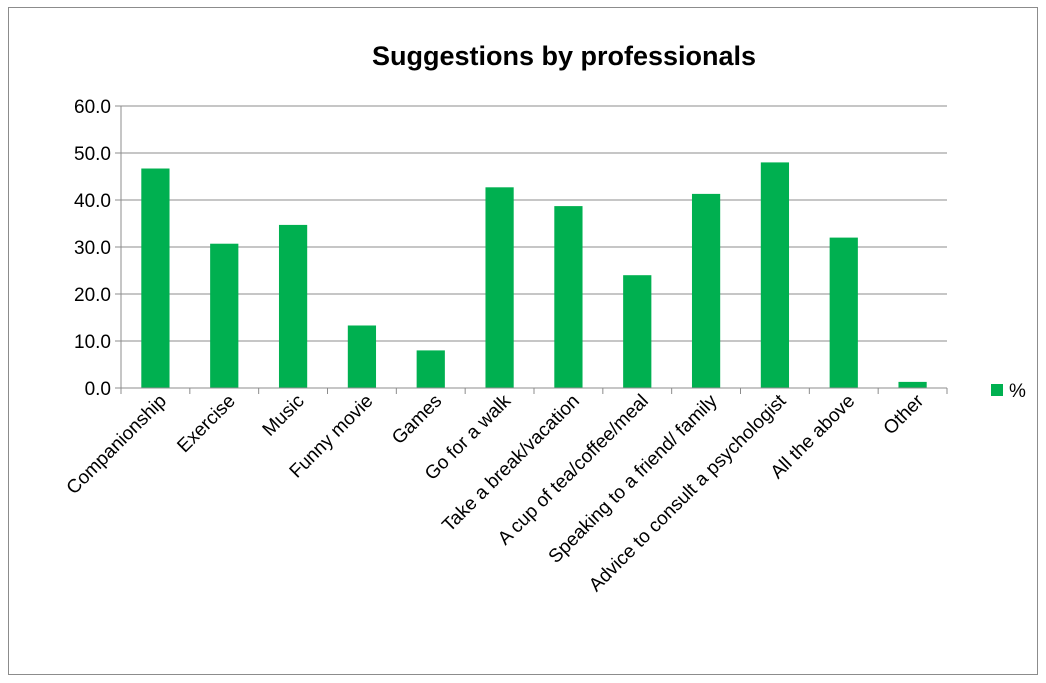 Image resolution: width=1046 pixels, height=683 pixels. I want to click on legend-swatch, so click(997, 390).